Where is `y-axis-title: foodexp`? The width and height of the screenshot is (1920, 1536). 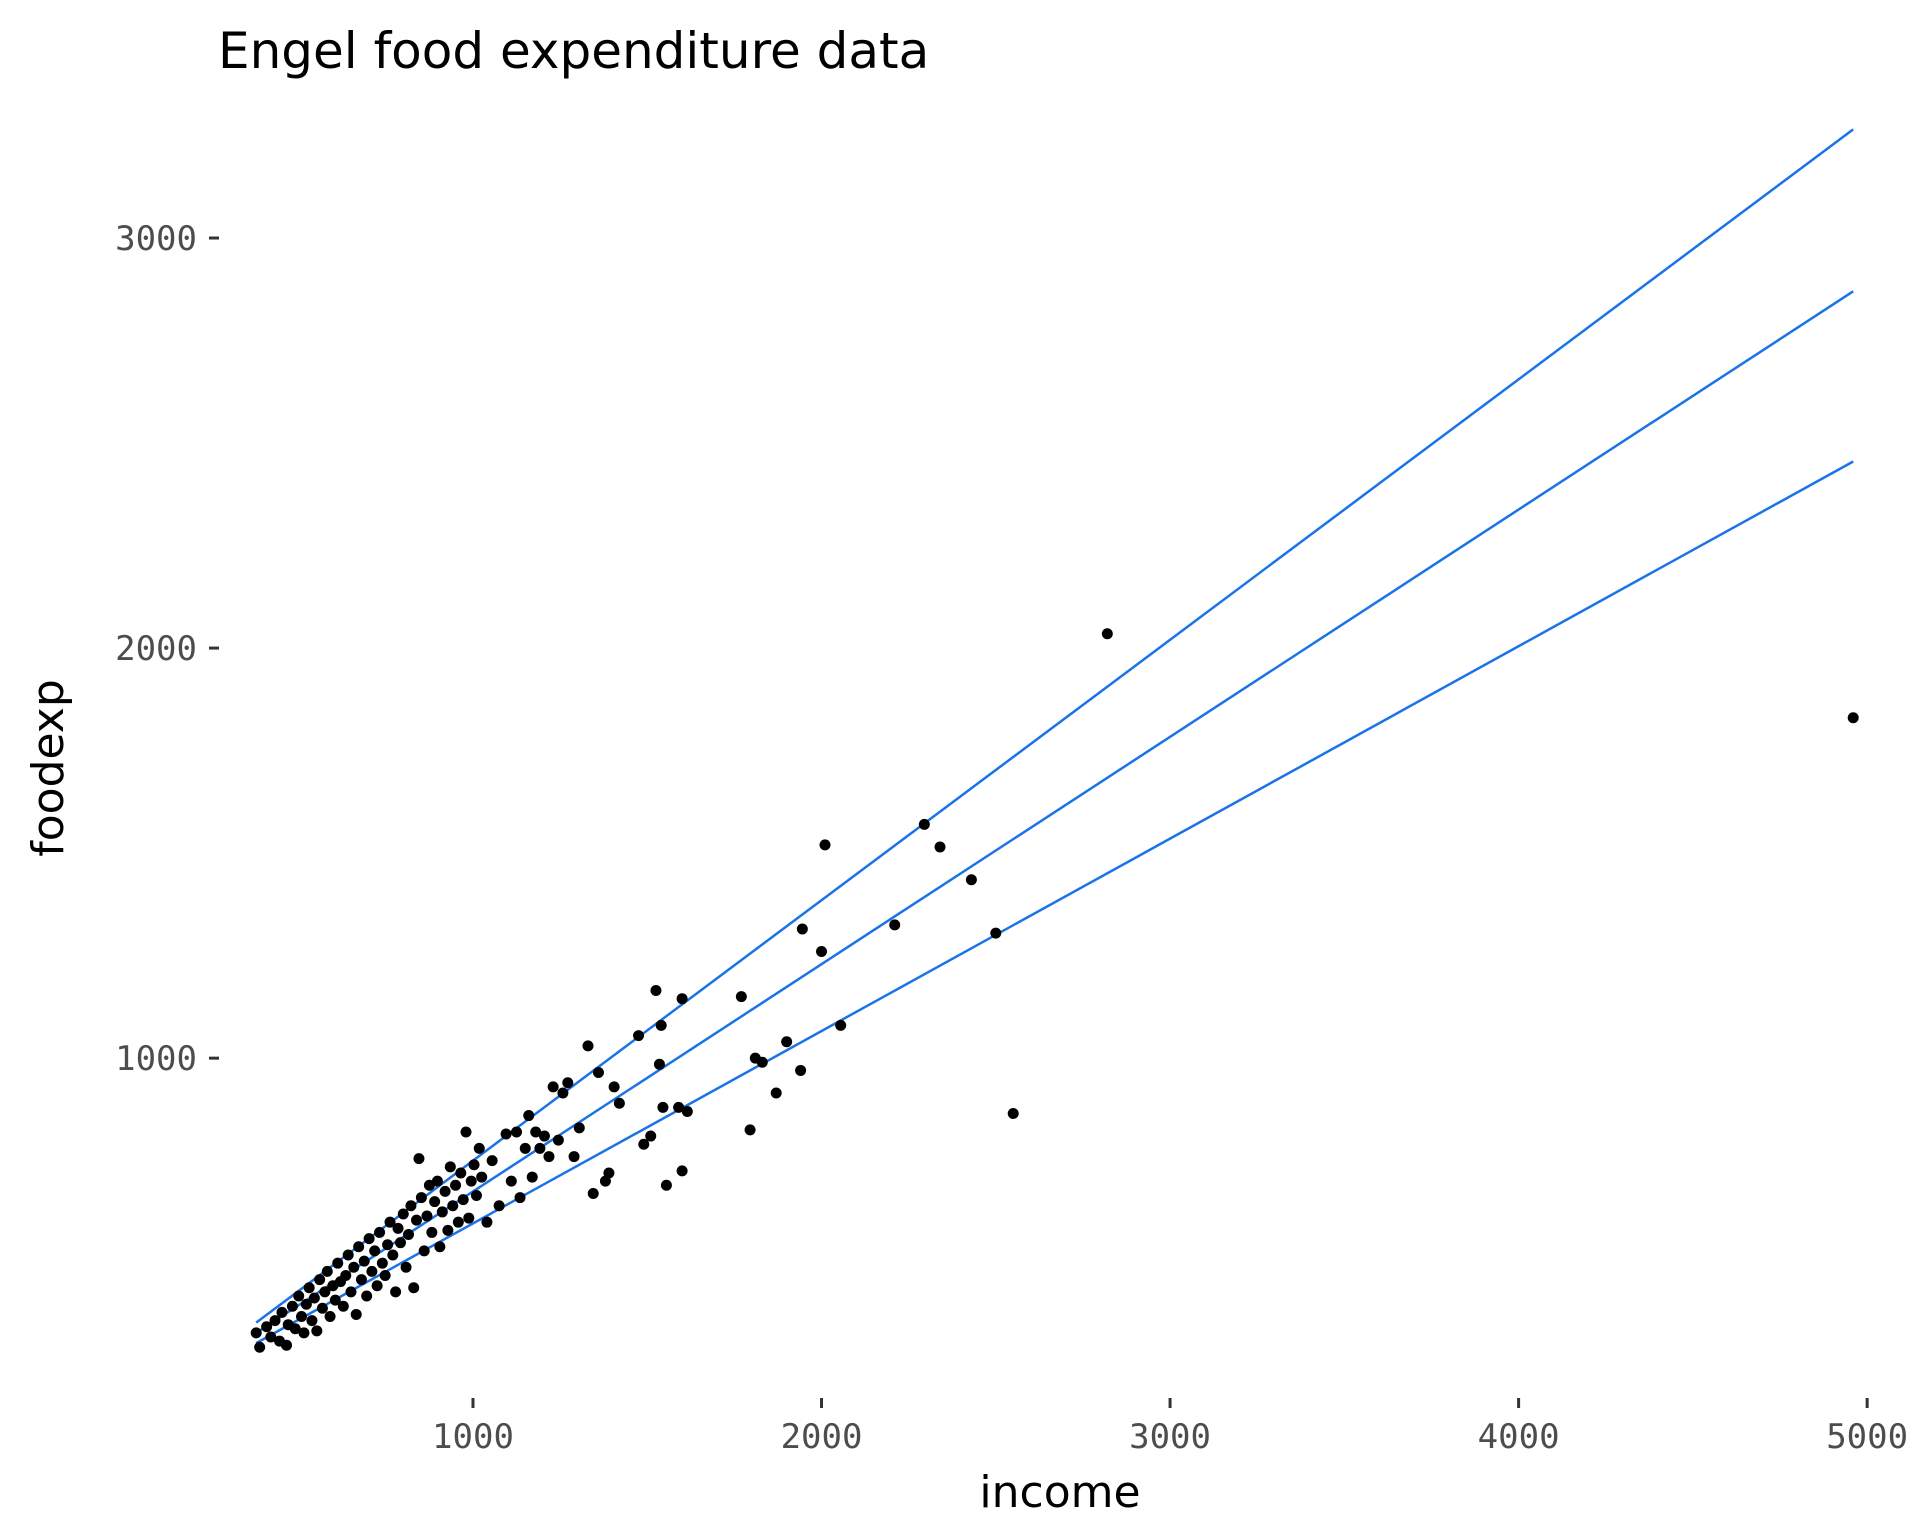
y-axis-title: foodexp is located at coordinates (48, 768).